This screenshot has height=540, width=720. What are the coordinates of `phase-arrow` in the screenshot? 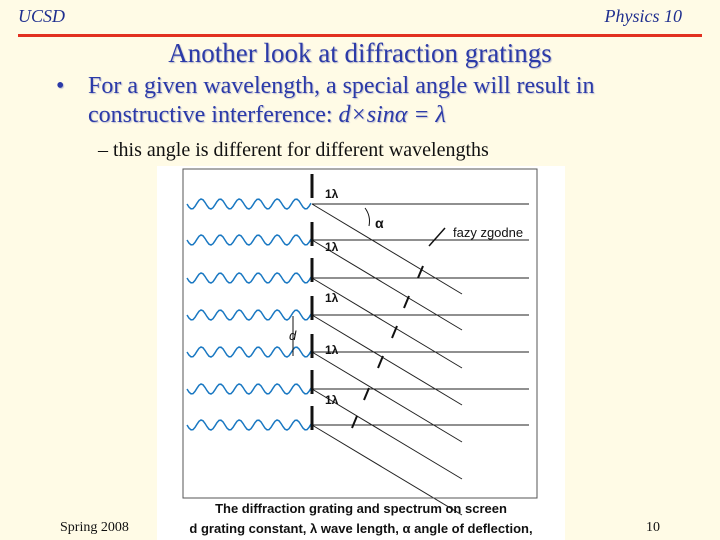 It's located at (437, 237).